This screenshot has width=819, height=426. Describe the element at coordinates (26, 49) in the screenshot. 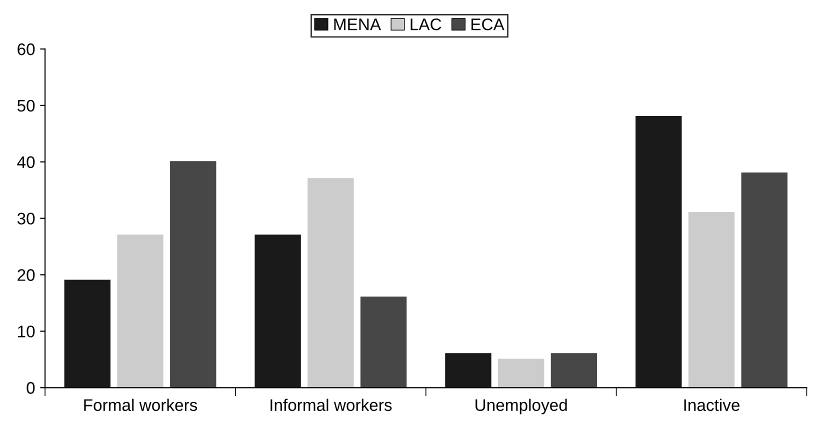

I see `y-tick-label: 60` at that location.